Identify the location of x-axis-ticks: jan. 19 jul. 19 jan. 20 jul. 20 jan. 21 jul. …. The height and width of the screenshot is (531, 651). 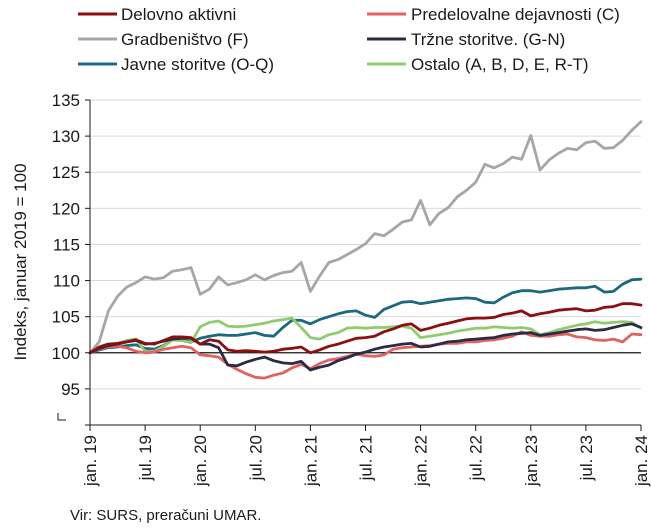
(366, 456).